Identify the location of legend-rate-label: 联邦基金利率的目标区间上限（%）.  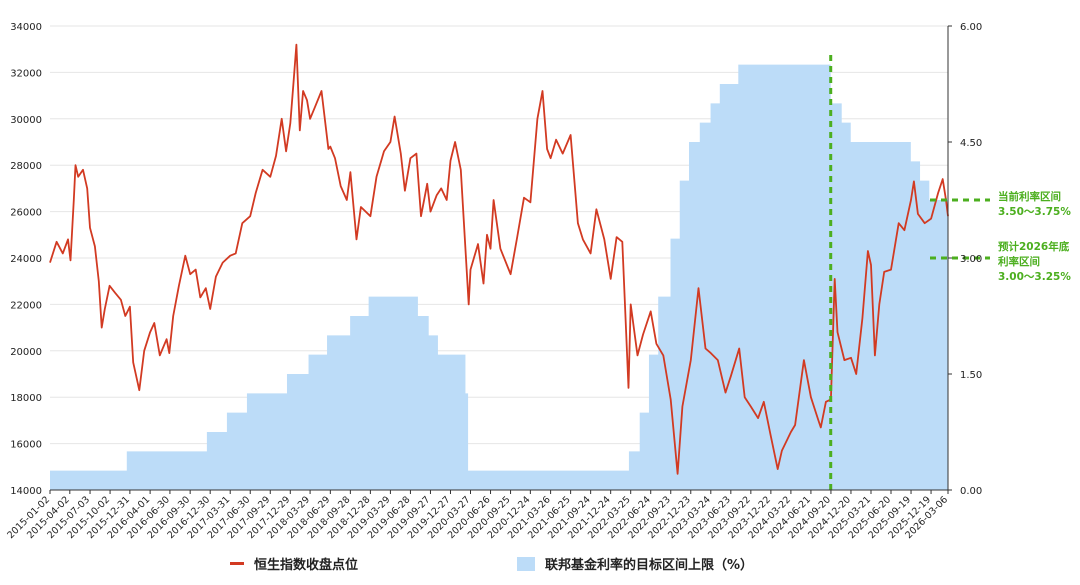
(649, 565).